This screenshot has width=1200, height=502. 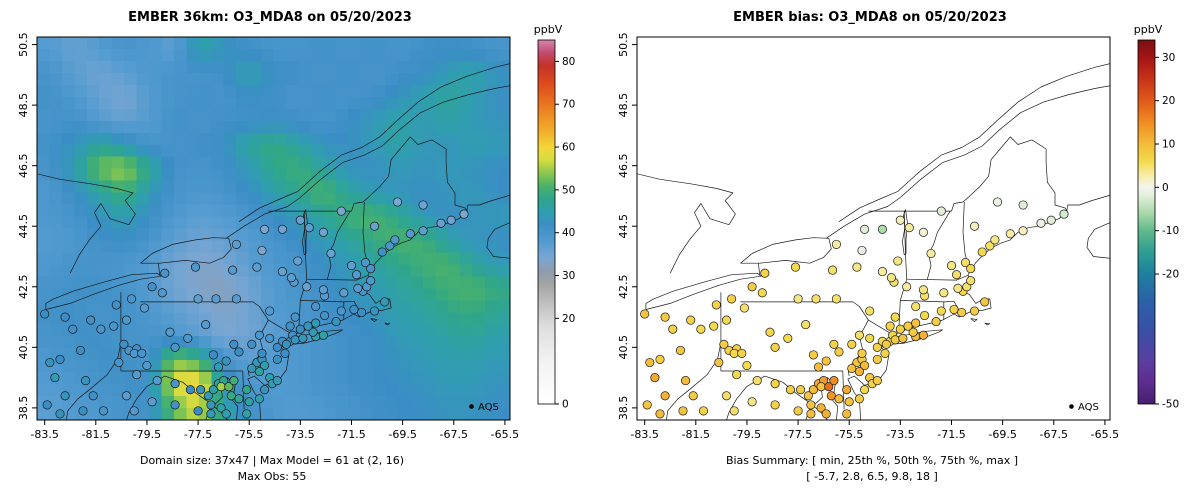 What do you see at coordinates (872, 476) in the screenshot?
I see `bias-caption-2: [ -5.7, 2.8, 6.5, 9.8, 18 ]` at bounding box center [872, 476].